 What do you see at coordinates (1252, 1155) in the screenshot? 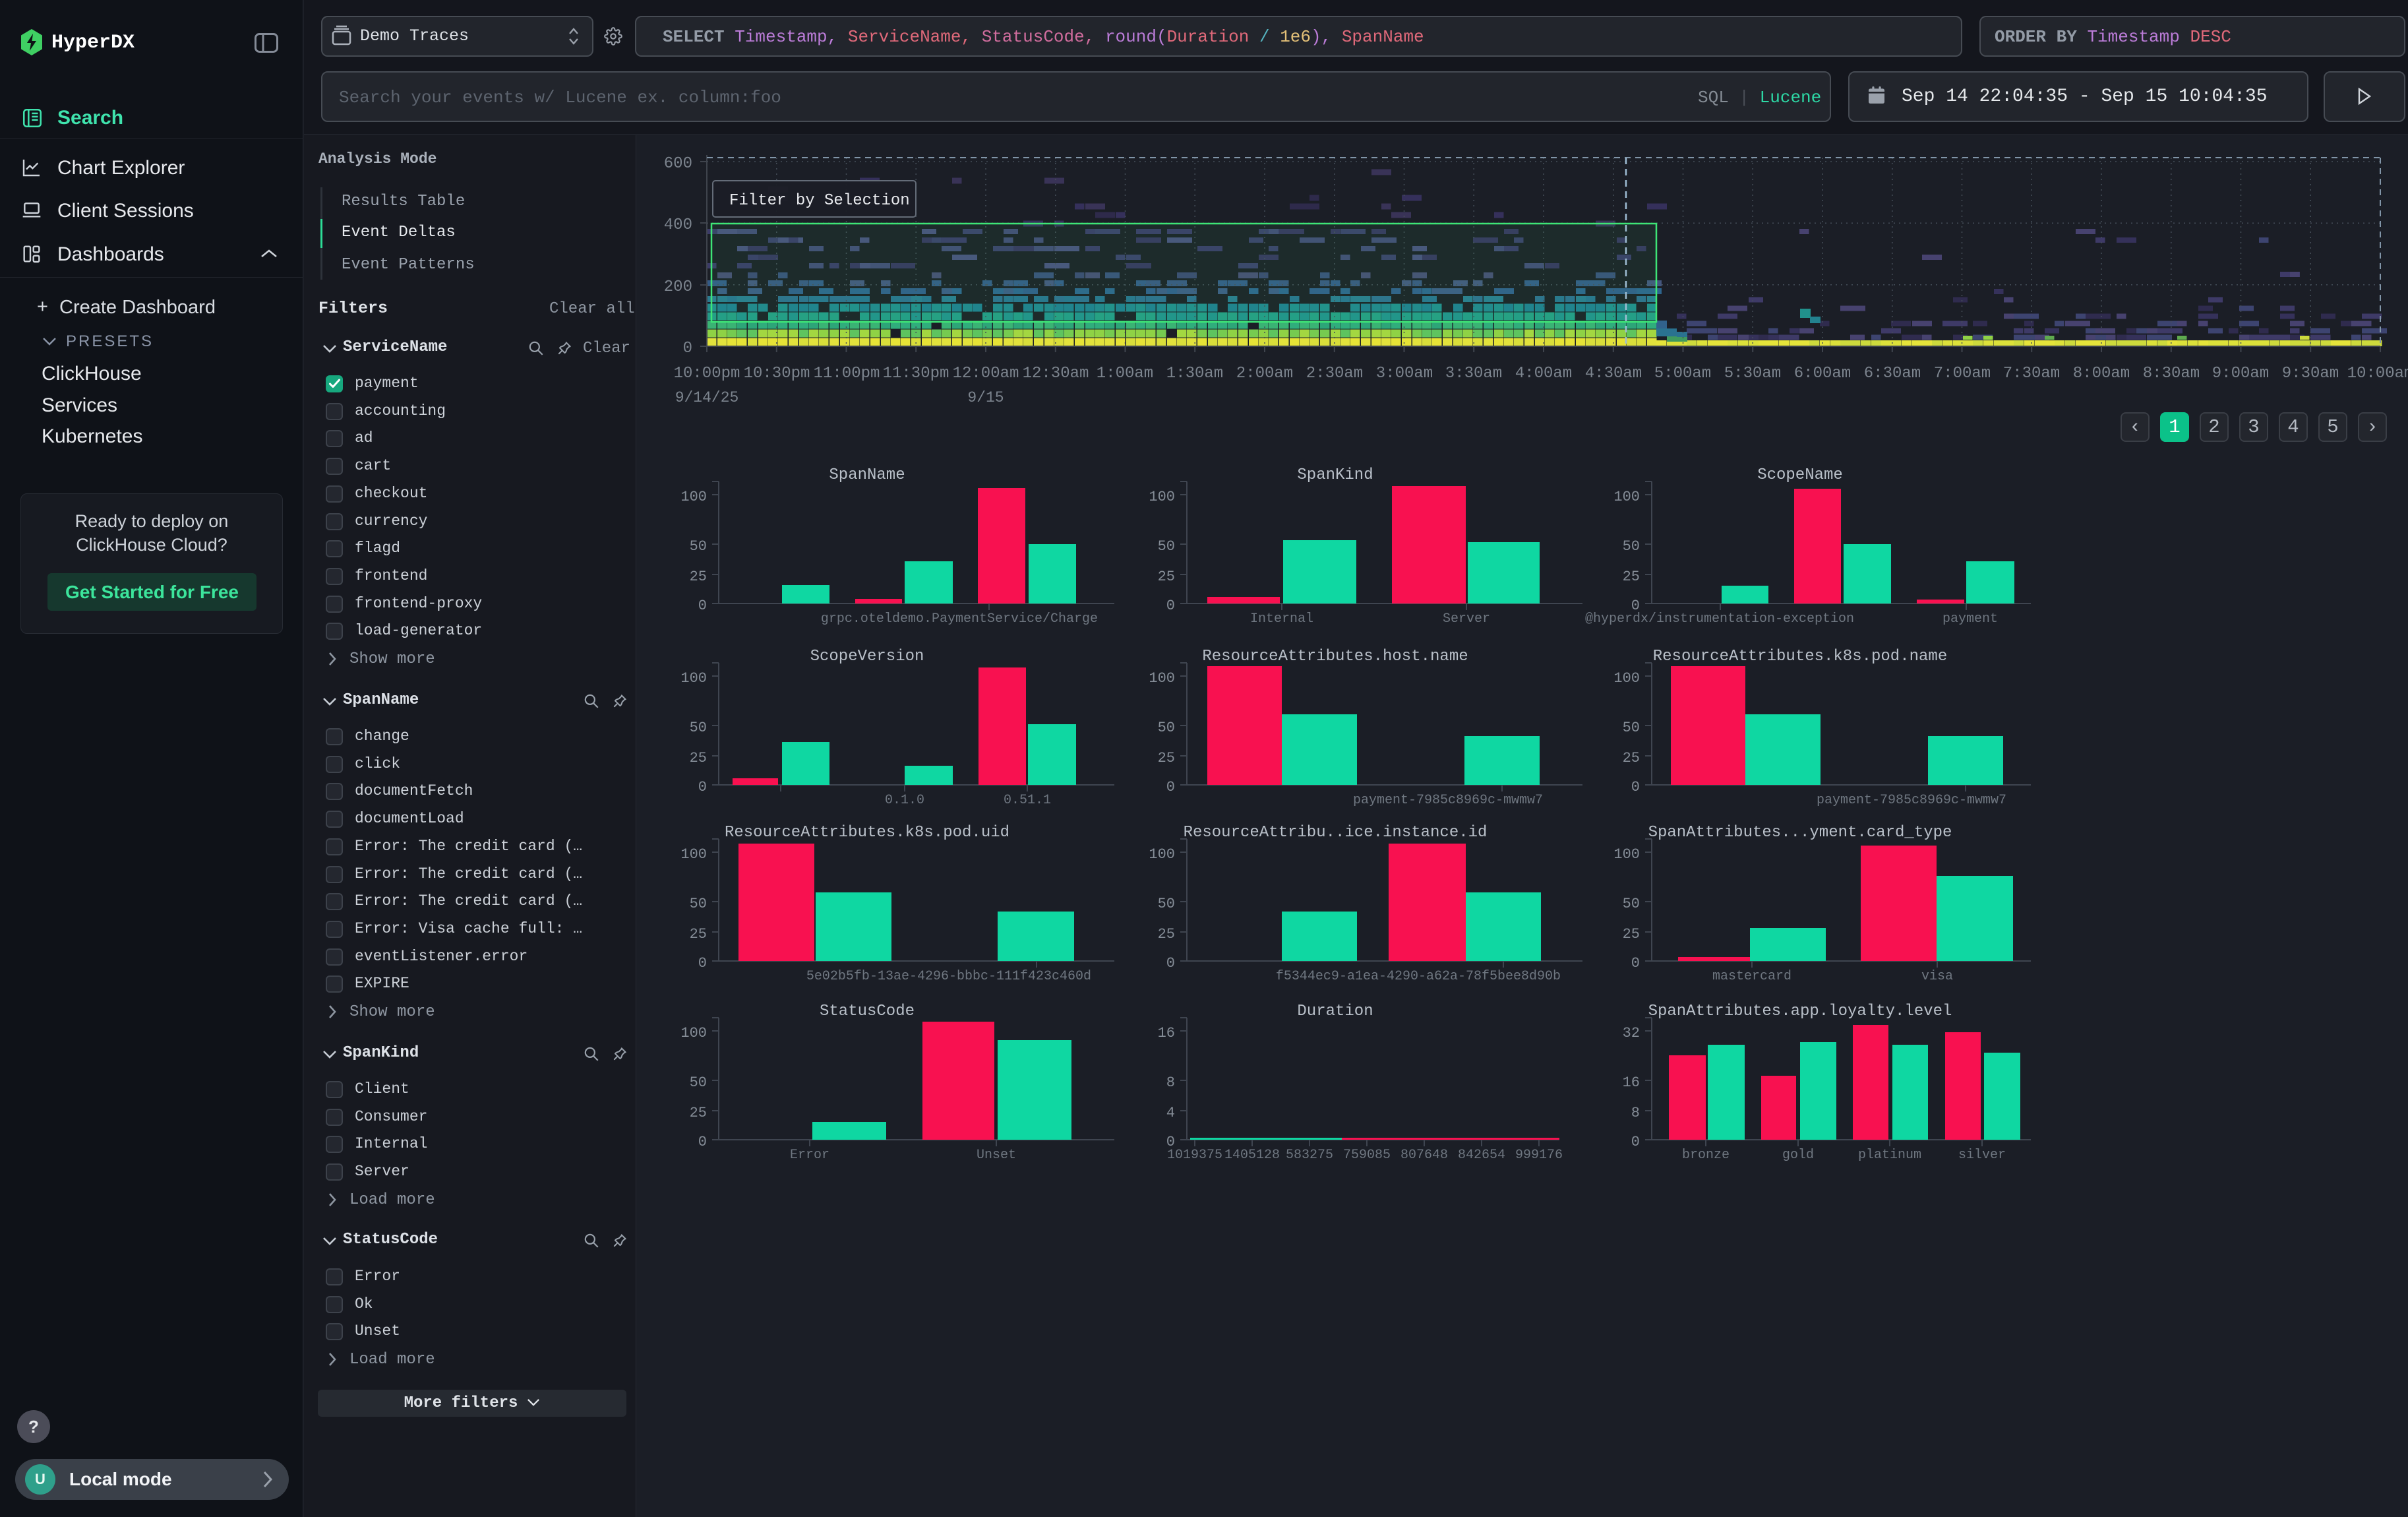
I see `svg-text: 1405128` at bounding box center [1252, 1155].